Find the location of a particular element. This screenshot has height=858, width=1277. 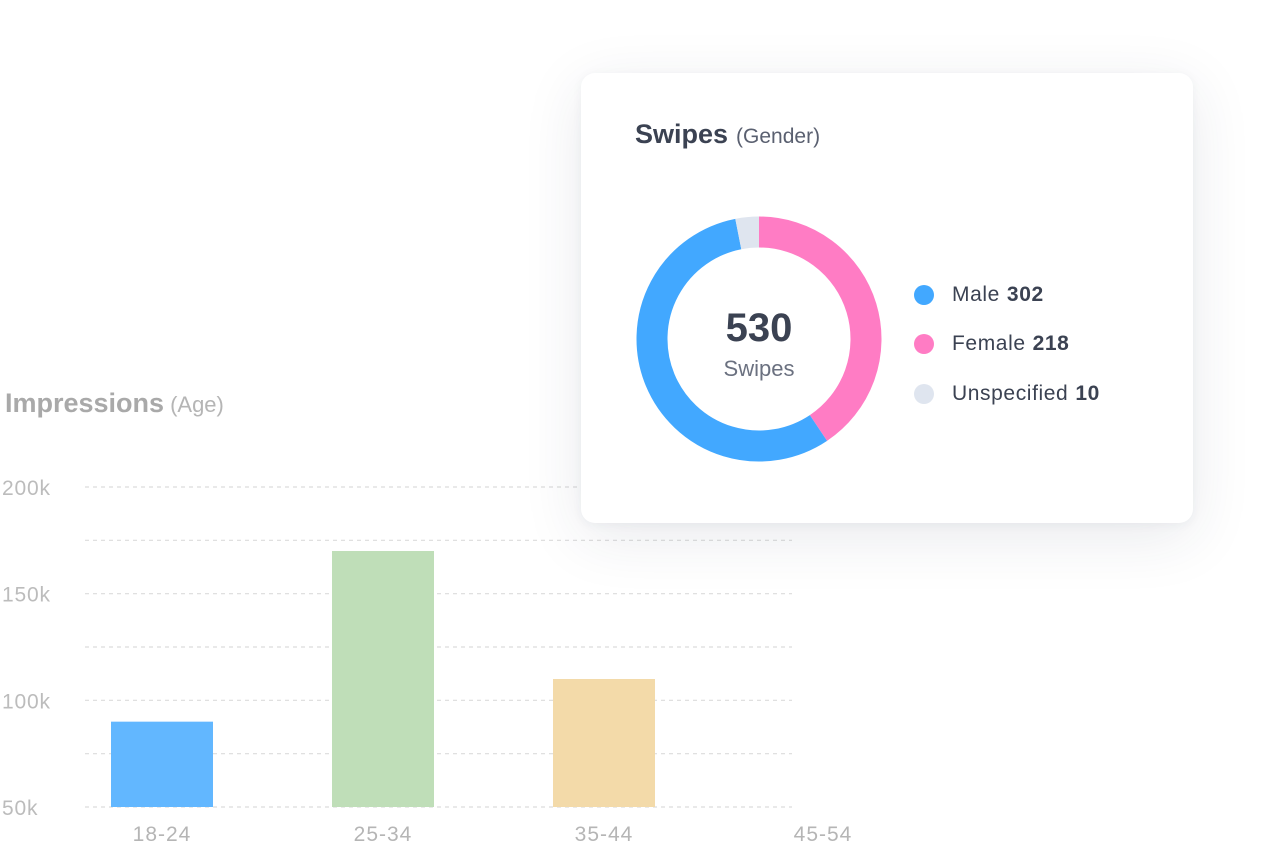

swipes-title-sub: (Gender) is located at coordinates (778, 136).